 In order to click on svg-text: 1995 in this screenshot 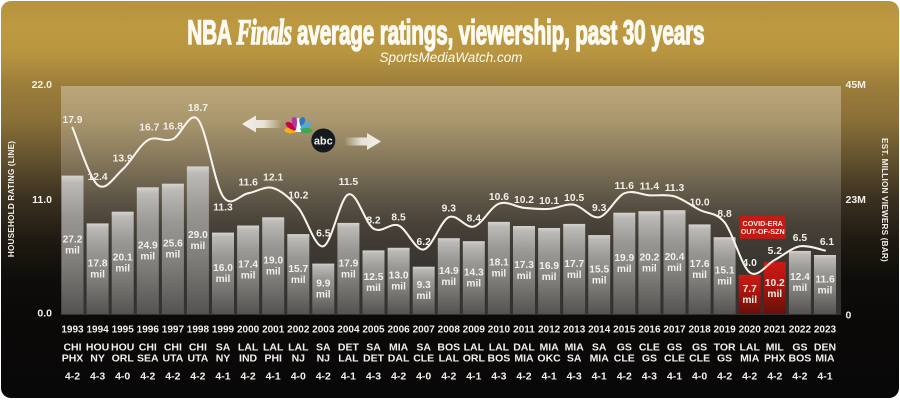, I will do `click(123, 330)`.